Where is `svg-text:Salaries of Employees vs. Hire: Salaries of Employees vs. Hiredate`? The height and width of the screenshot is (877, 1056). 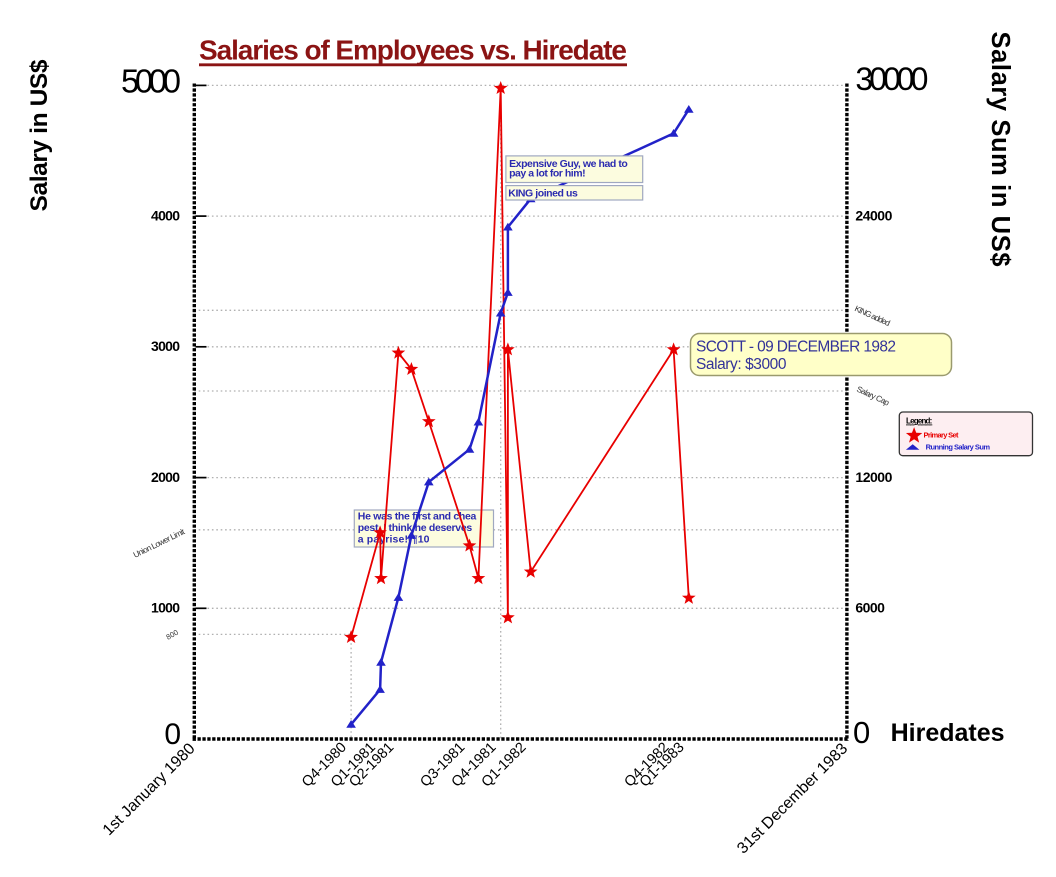
svg-text:Salaries of Employees vs. Hire: Salaries of Employees vs. Hiredate is located at coordinates (413, 50).